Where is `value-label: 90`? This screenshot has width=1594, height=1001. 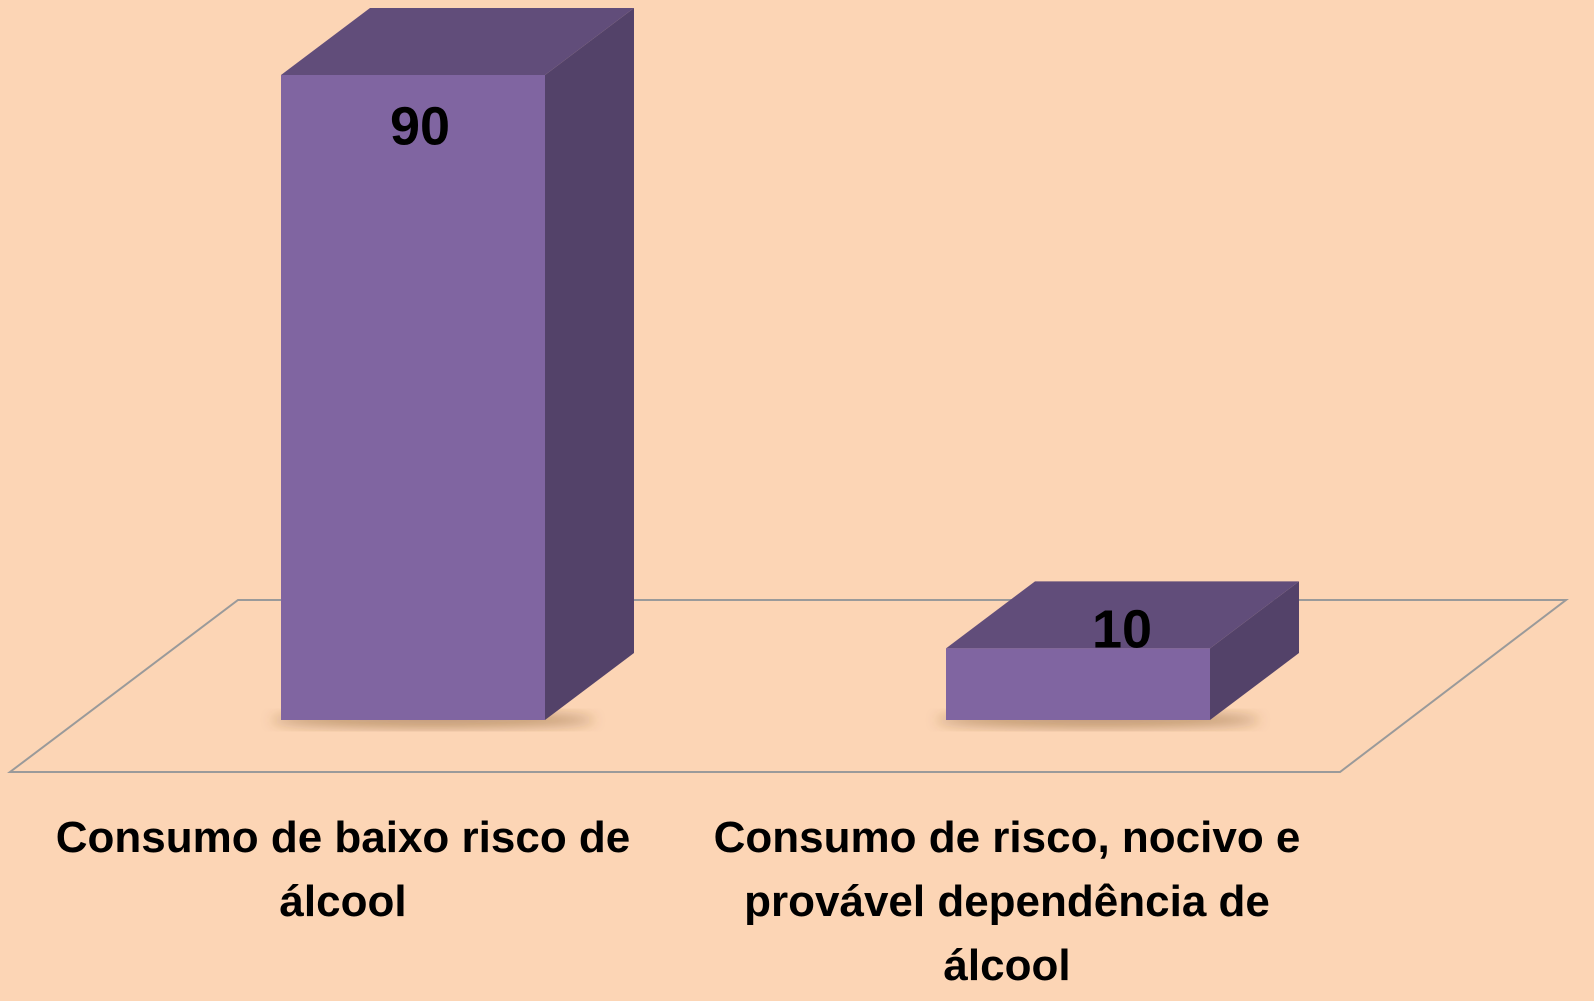 value-label: 90 is located at coordinates (420, 126).